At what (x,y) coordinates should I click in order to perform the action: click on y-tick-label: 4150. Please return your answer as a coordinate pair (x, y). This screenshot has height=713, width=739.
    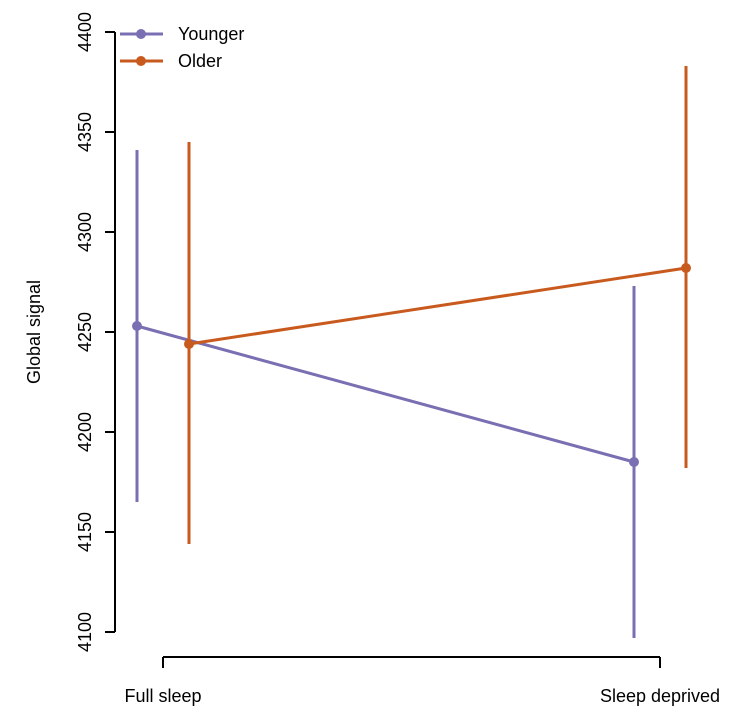
    Looking at the image, I should click on (85, 532).